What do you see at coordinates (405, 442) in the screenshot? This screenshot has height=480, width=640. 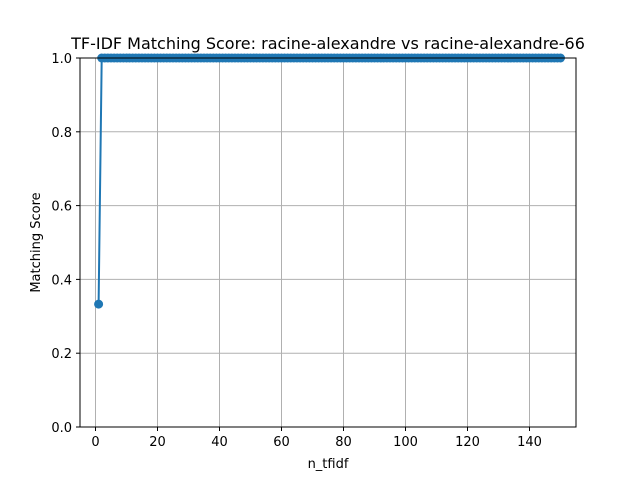 I see `x-tick-label: 100` at bounding box center [405, 442].